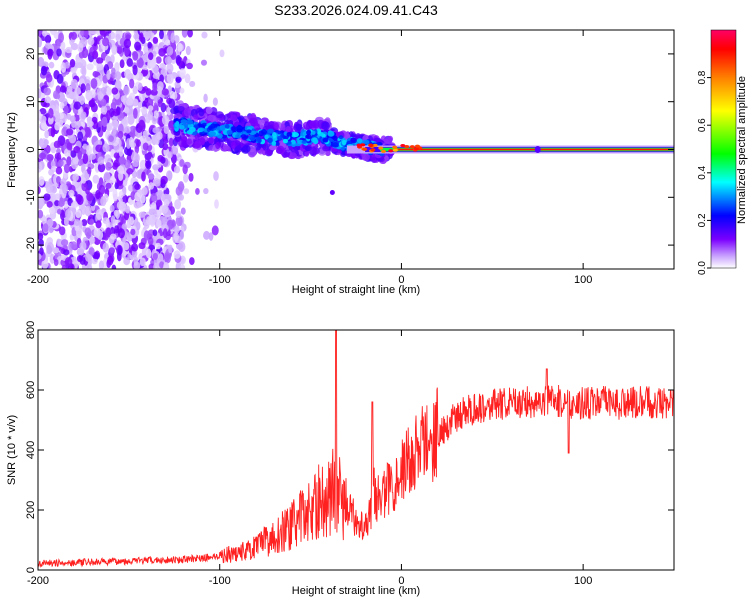  I want to click on spectrogram-y-tick-label: -10, so click(31, 197).